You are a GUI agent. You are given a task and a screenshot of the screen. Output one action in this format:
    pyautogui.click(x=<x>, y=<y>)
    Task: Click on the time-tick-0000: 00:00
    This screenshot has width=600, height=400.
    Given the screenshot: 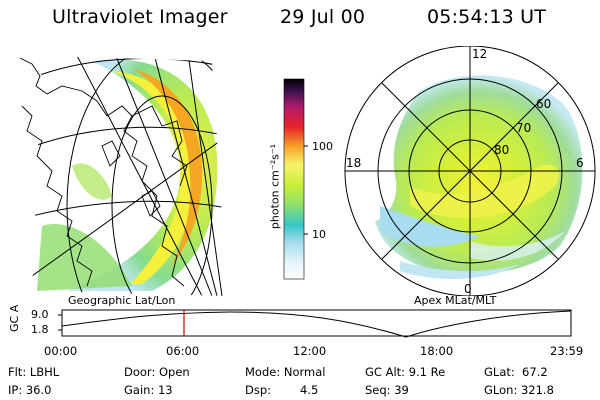 What is the action you would take?
    pyautogui.click(x=61, y=351)
    